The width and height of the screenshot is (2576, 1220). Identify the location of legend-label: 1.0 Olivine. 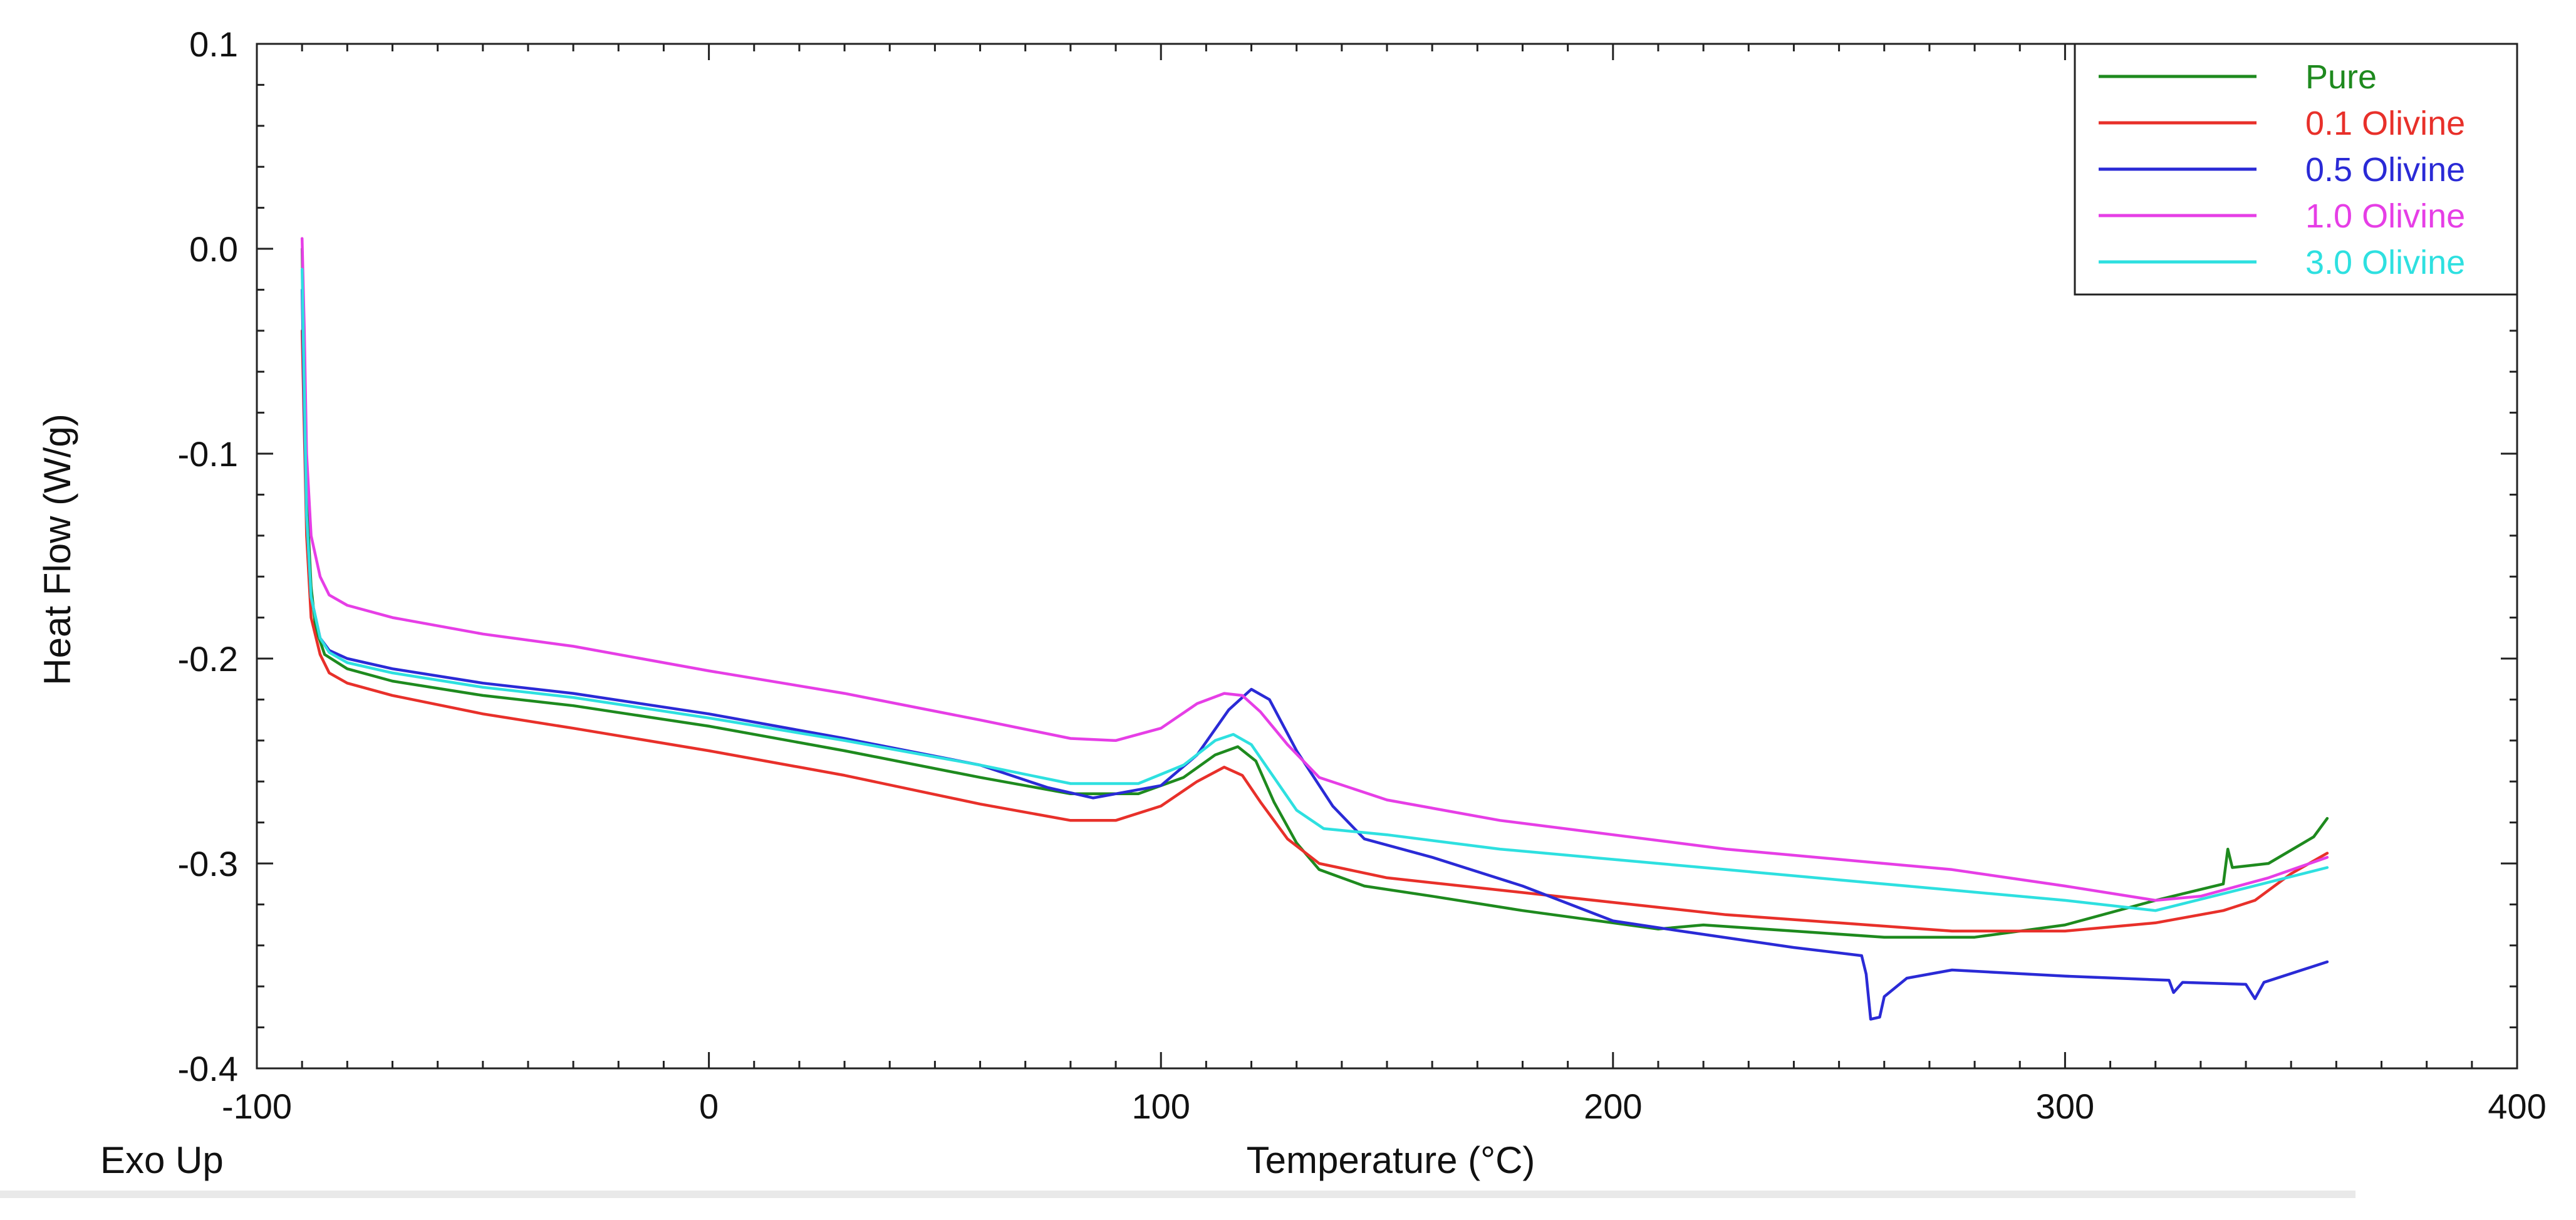
(2385, 216).